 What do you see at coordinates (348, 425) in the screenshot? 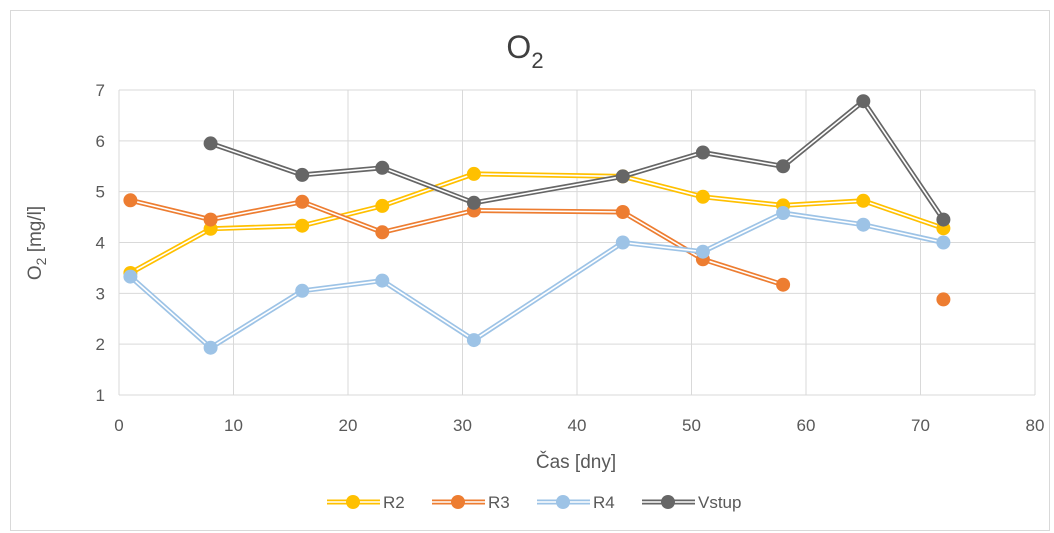
I see `x-tick-label: 20` at bounding box center [348, 425].